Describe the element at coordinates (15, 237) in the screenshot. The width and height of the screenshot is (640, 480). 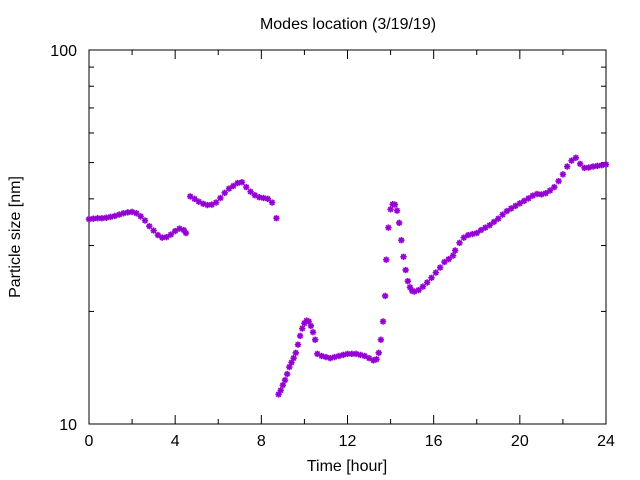
I see `y-axis-label: Particle size [nm]` at that location.